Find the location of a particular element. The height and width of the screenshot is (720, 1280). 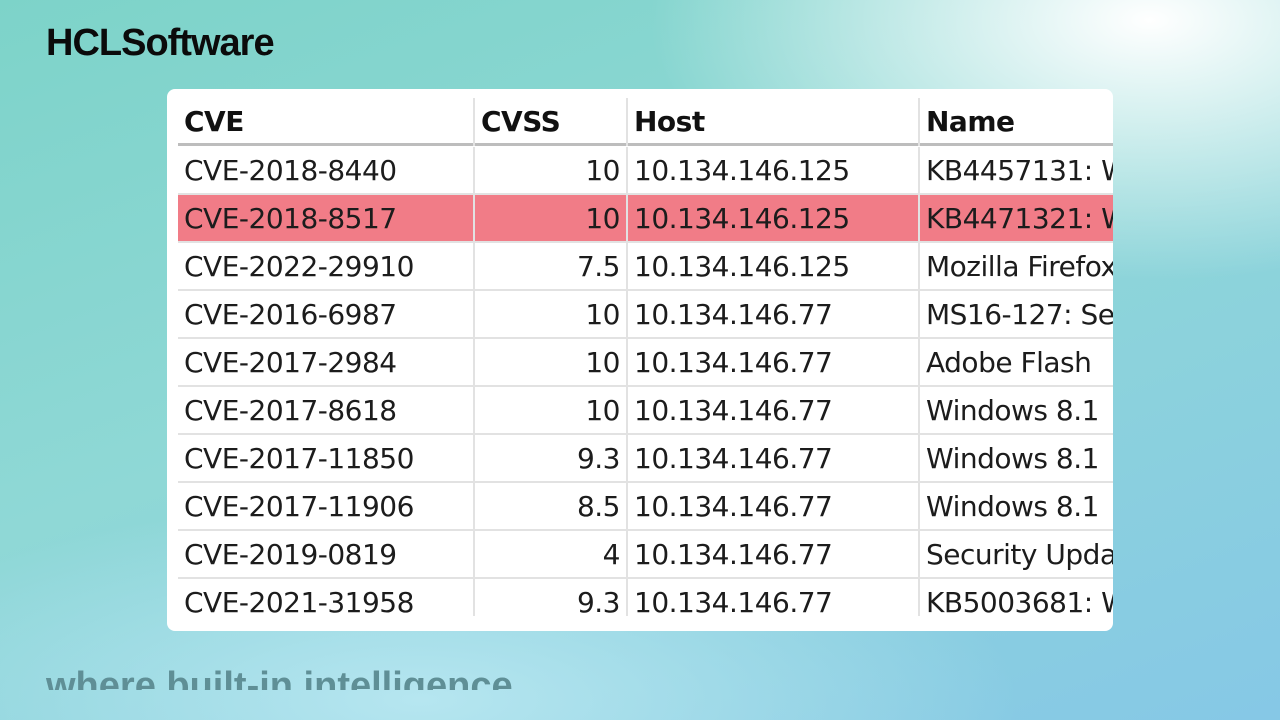

cell-name: Adobe Flash is located at coordinates (1009, 362).